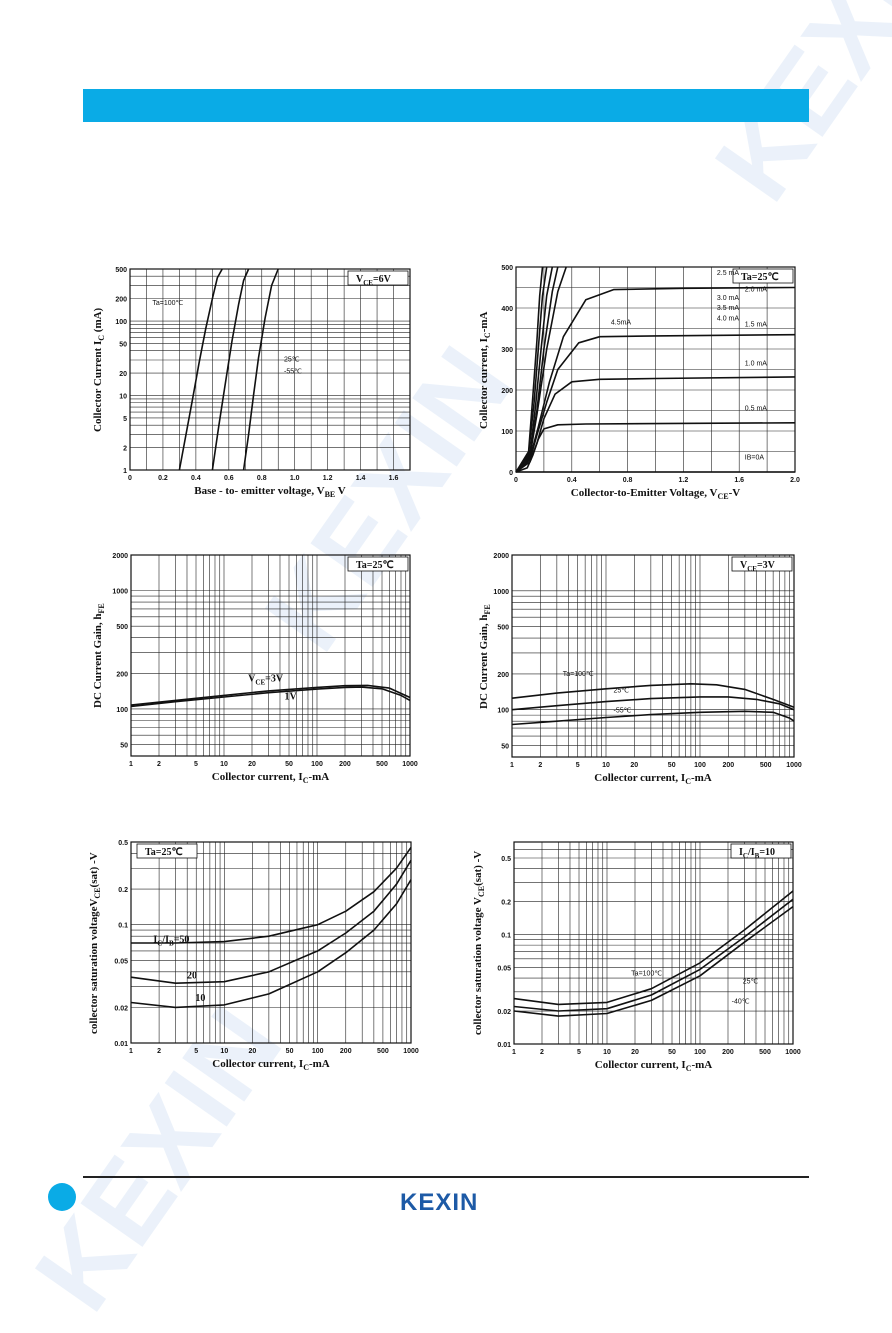  Describe the element at coordinates (760, 277) in the screenshot. I see `box-label-part: Ta=25℃` at that location.